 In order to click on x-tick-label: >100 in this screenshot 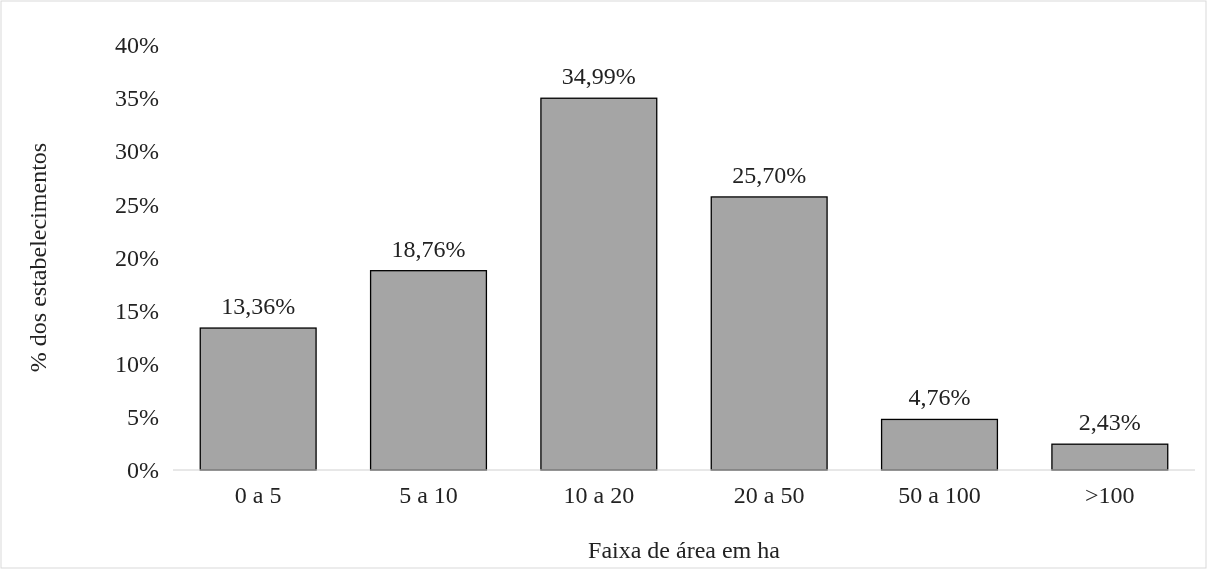, I will do `click(1110, 495)`.